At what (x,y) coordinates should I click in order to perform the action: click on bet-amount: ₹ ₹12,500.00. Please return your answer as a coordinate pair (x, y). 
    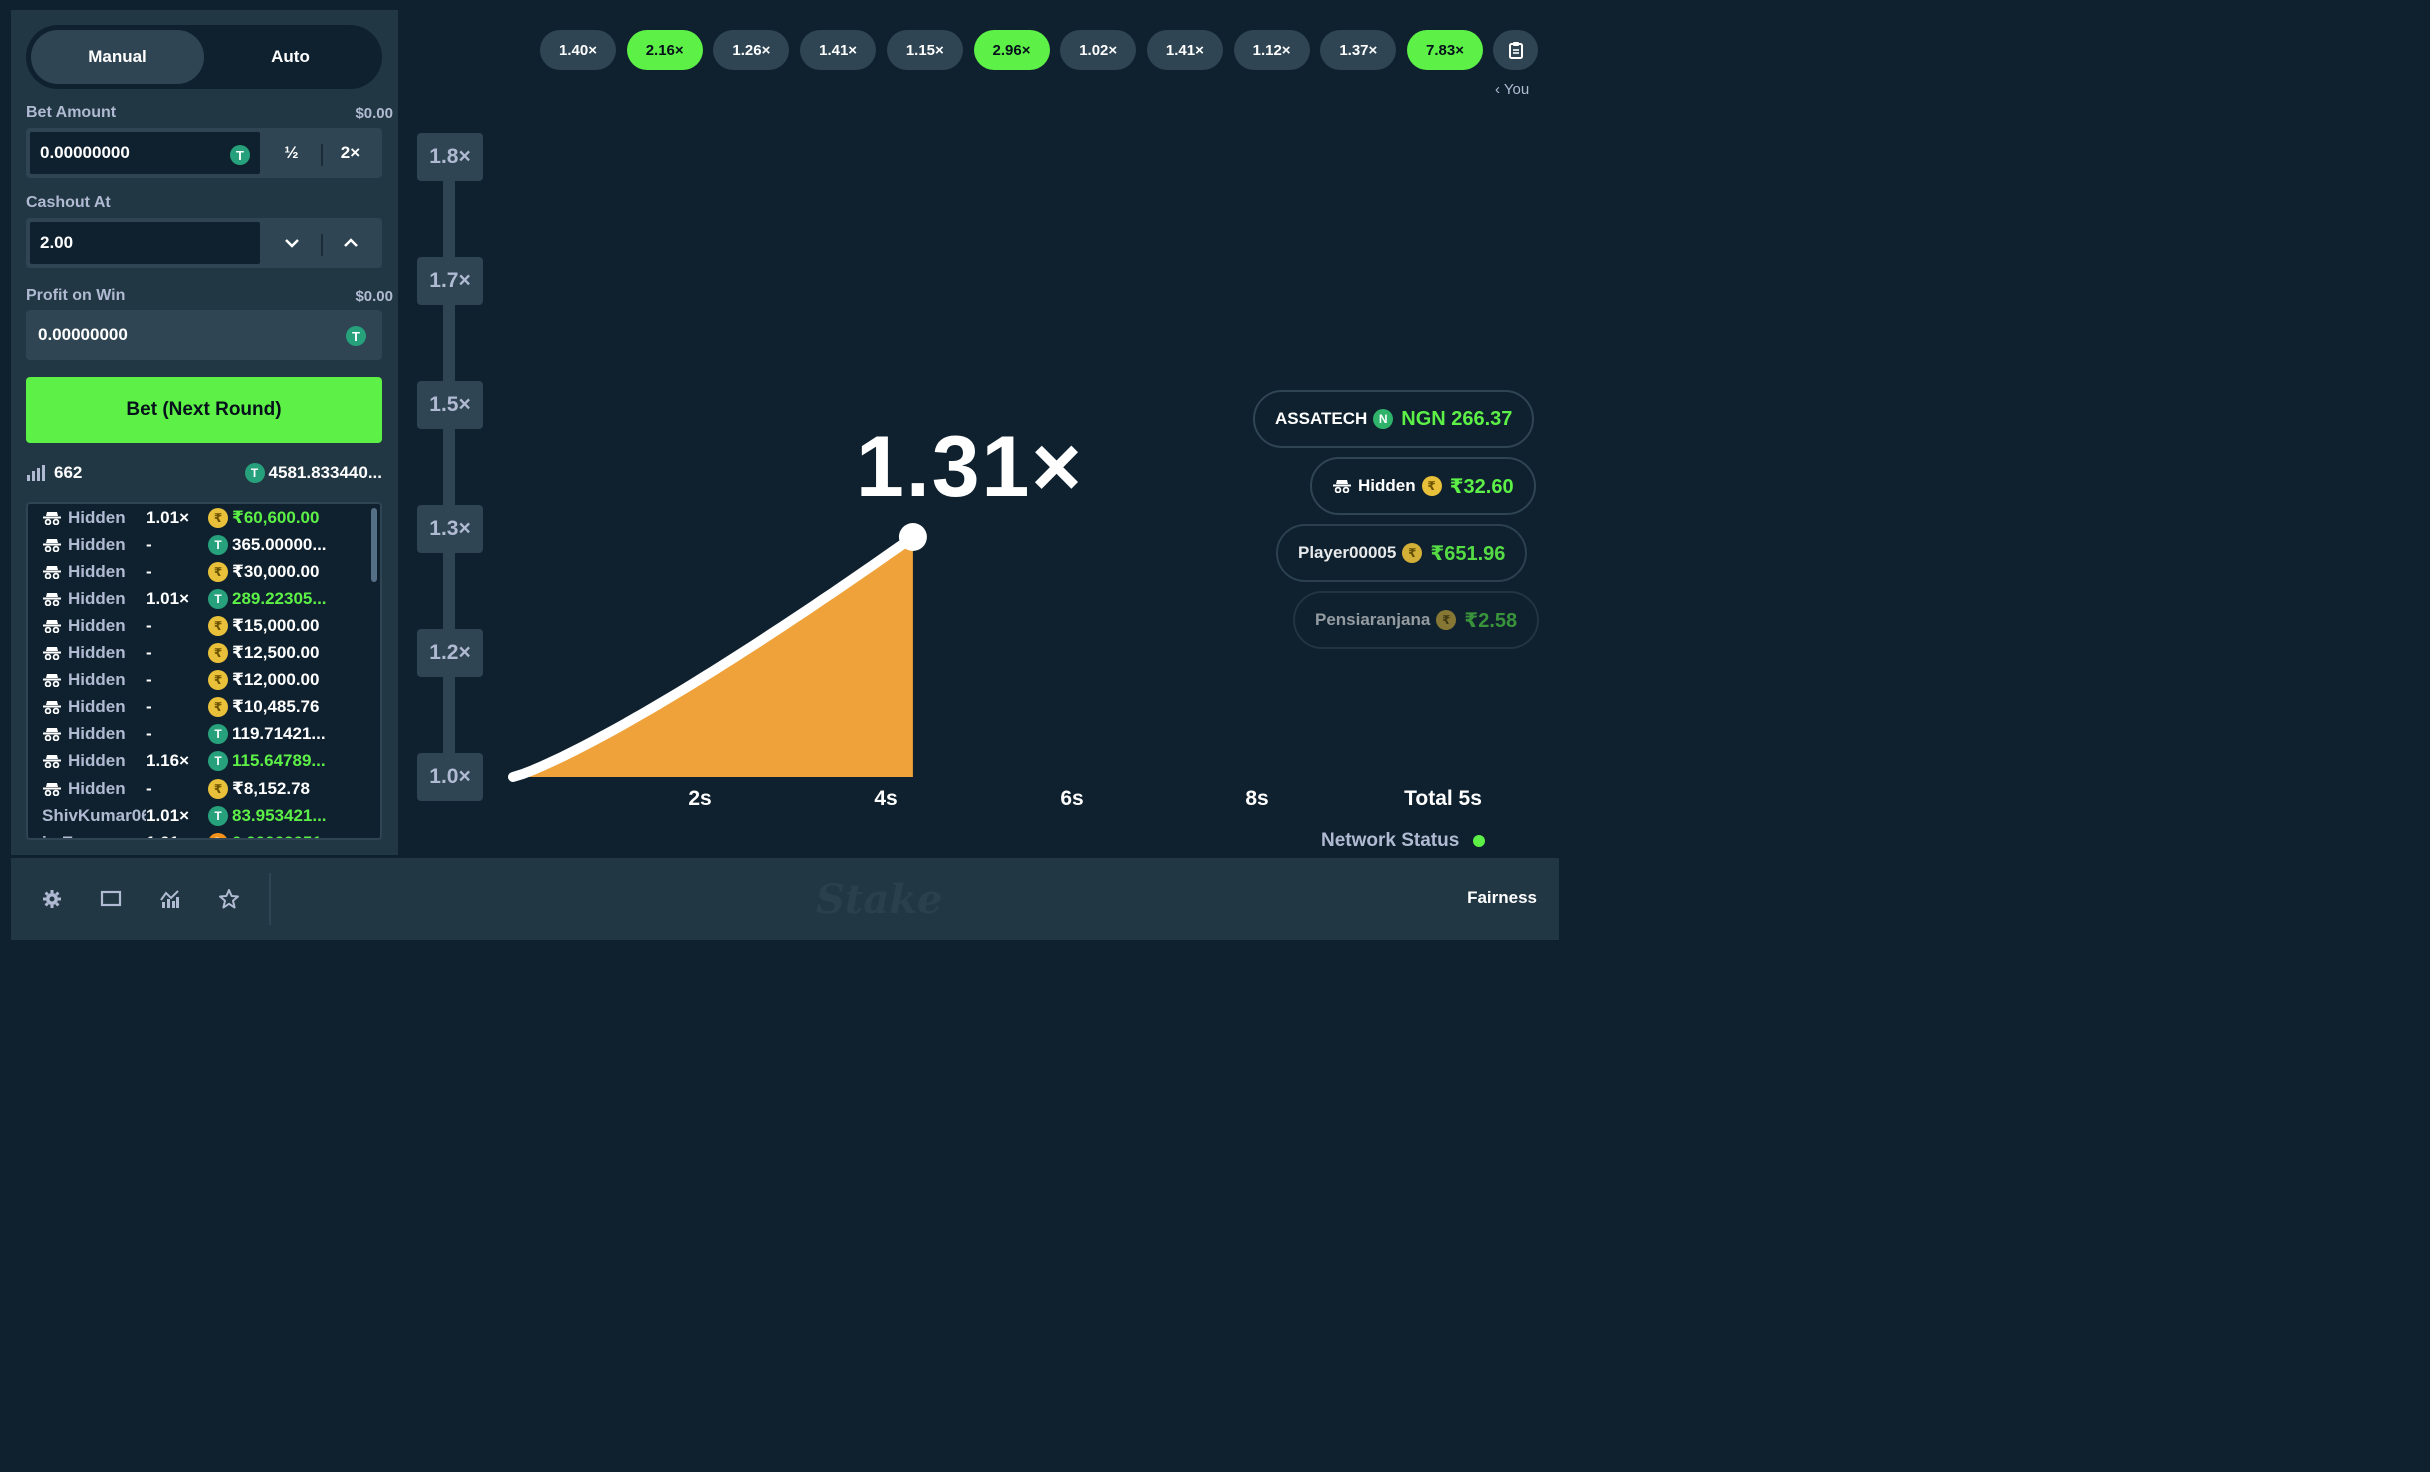
    Looking at the image, I should click on (288, 653).